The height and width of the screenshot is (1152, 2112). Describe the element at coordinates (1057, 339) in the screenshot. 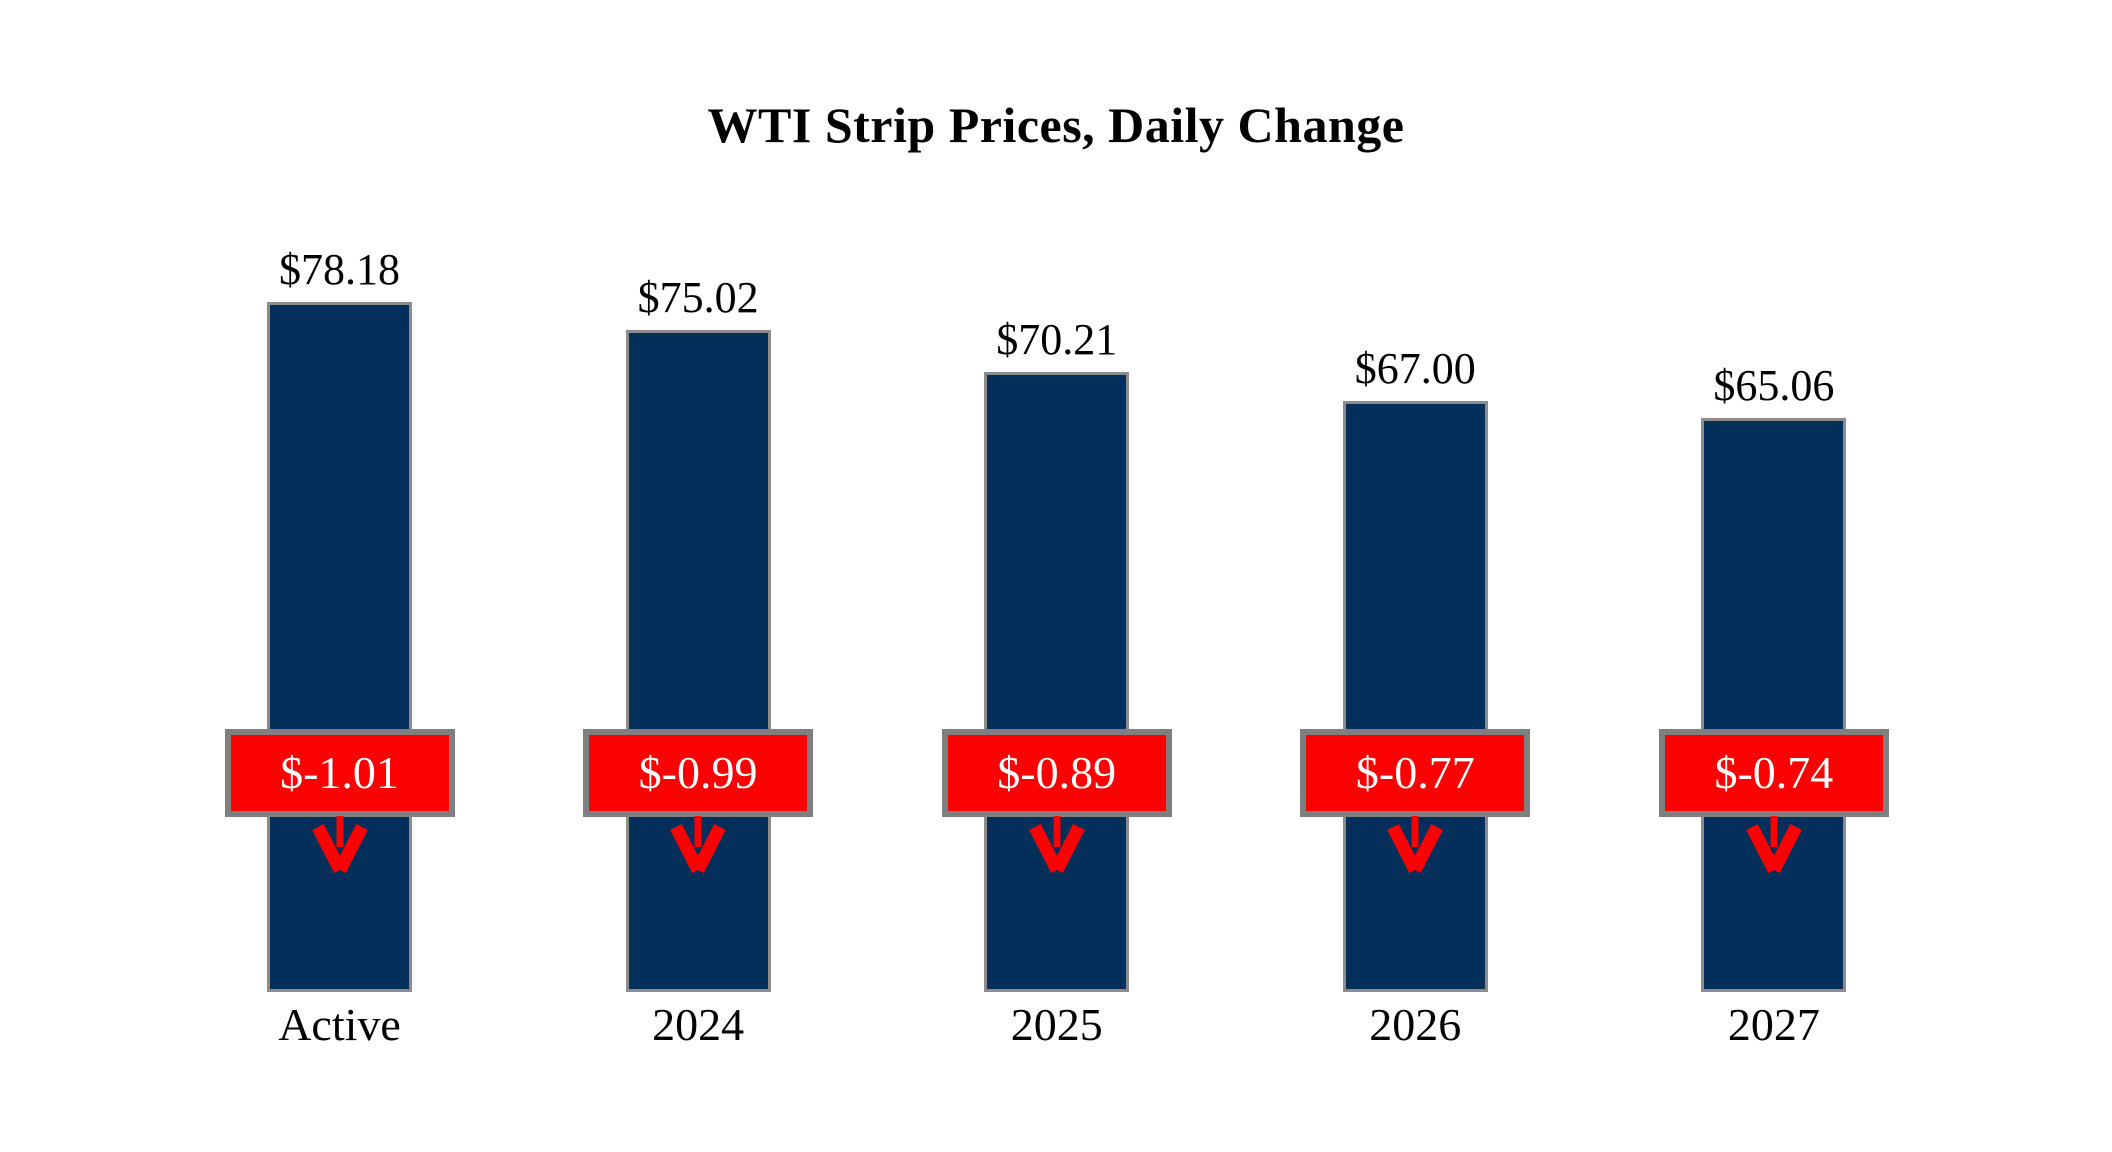

I see `bar-value-label: $70.21` at that location.